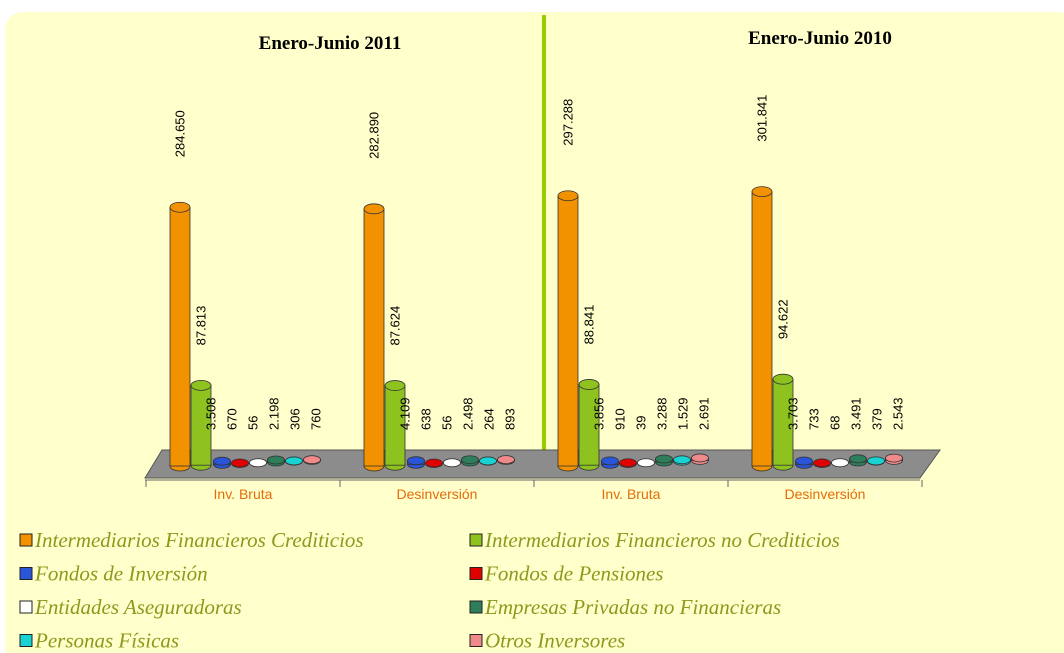  Describe the element at coordinates (834, 423) in the screenshot. I see `value-label: 68` at that location.